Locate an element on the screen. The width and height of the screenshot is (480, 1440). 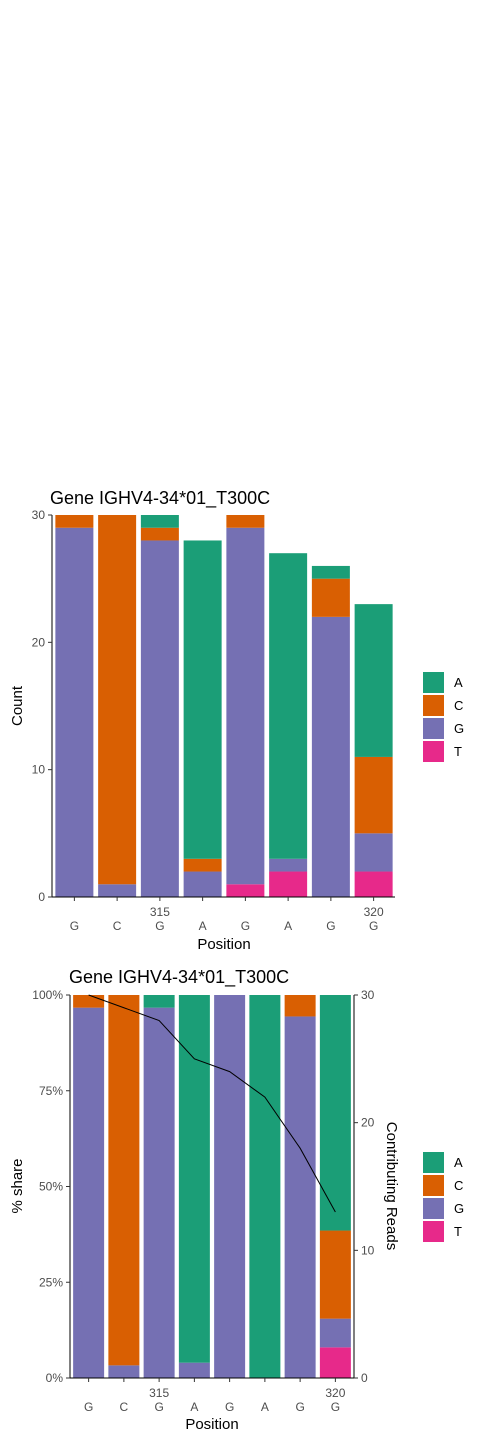
y-tick-label: 20 is located at coordinates (39, 642).